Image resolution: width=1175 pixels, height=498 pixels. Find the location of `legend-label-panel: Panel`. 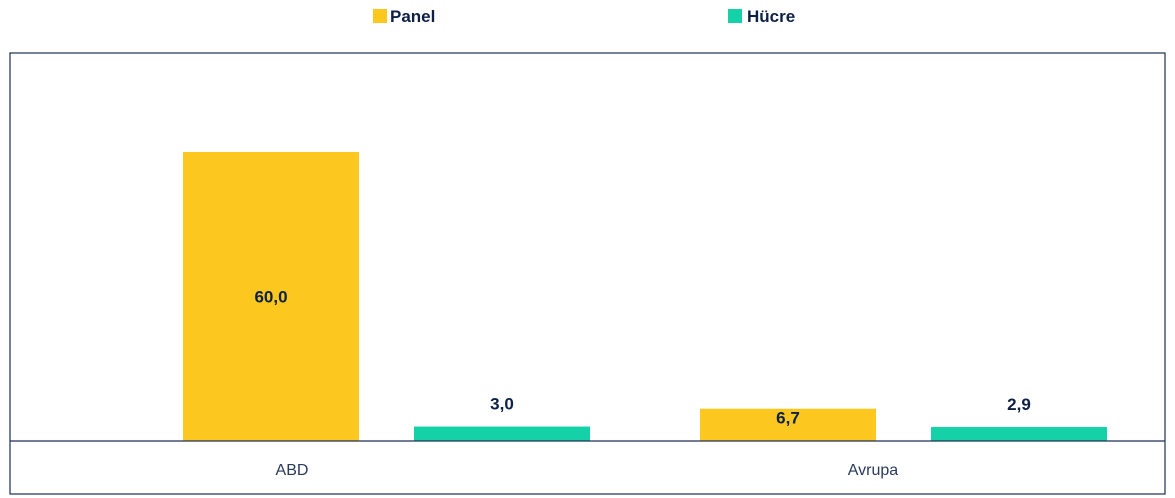

legend-label-panel: Panel is located at coordinates (412, 16).